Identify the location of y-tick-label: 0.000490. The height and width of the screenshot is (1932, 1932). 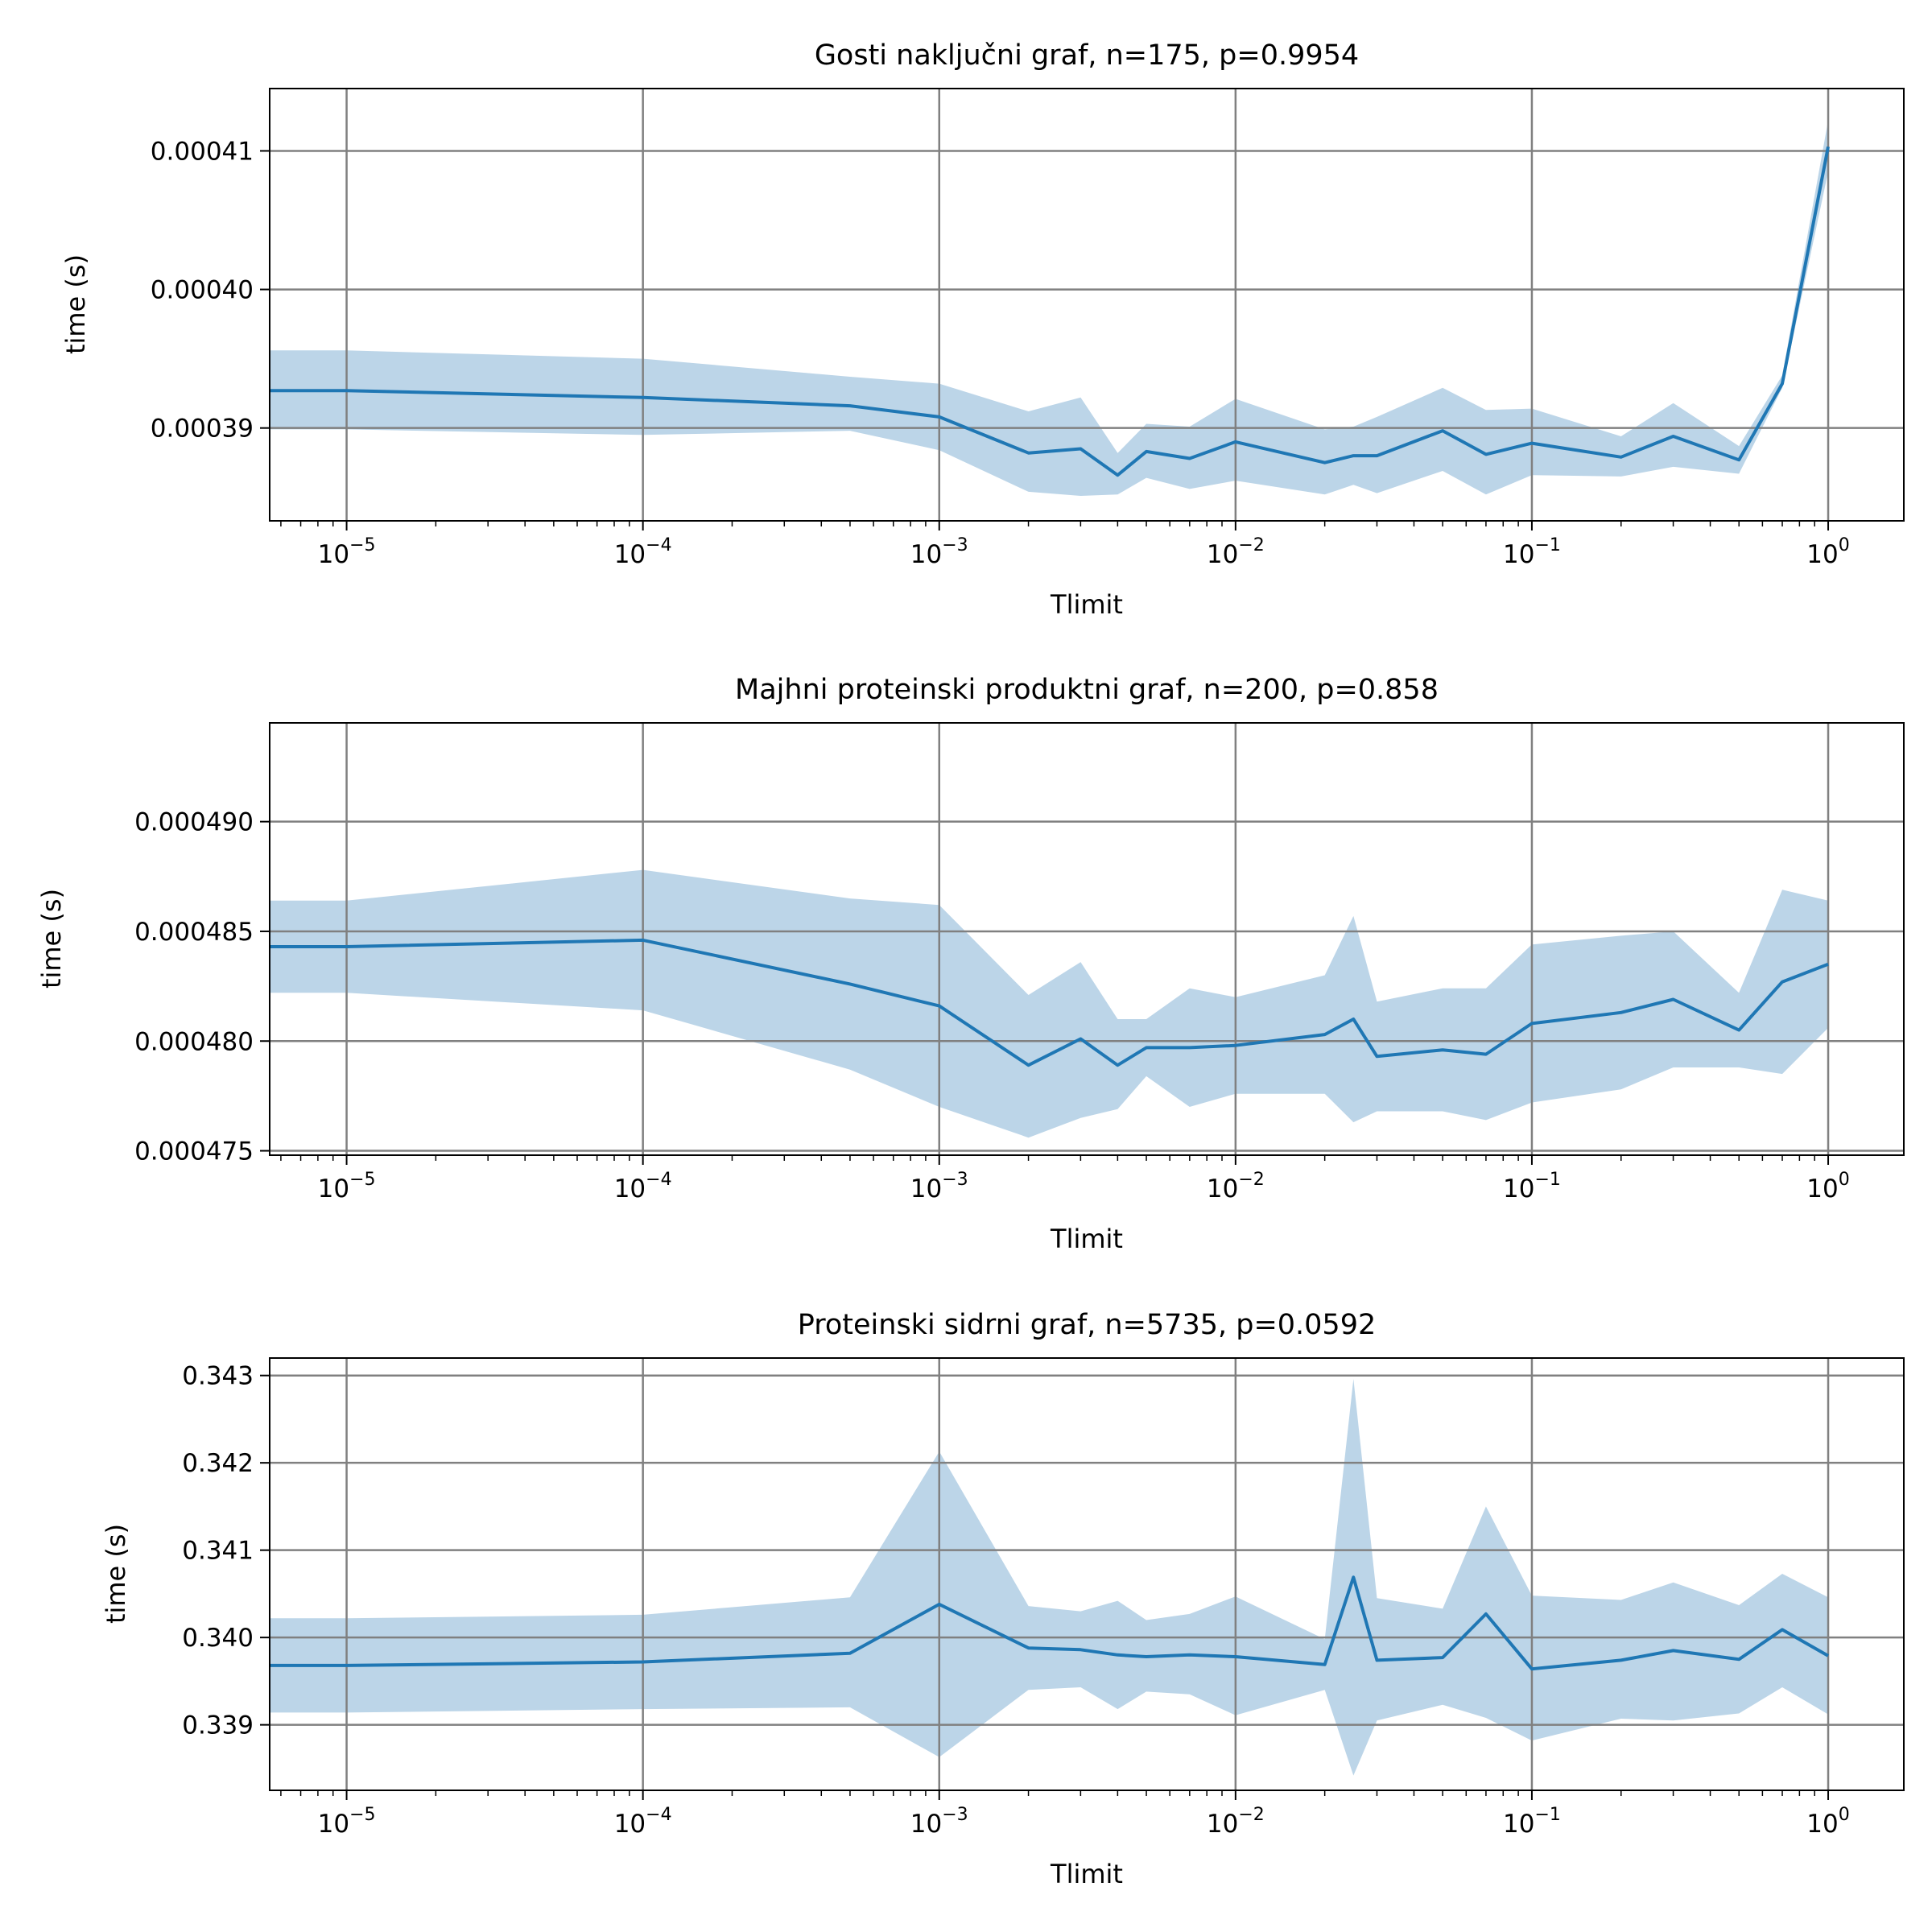
(194, 822).